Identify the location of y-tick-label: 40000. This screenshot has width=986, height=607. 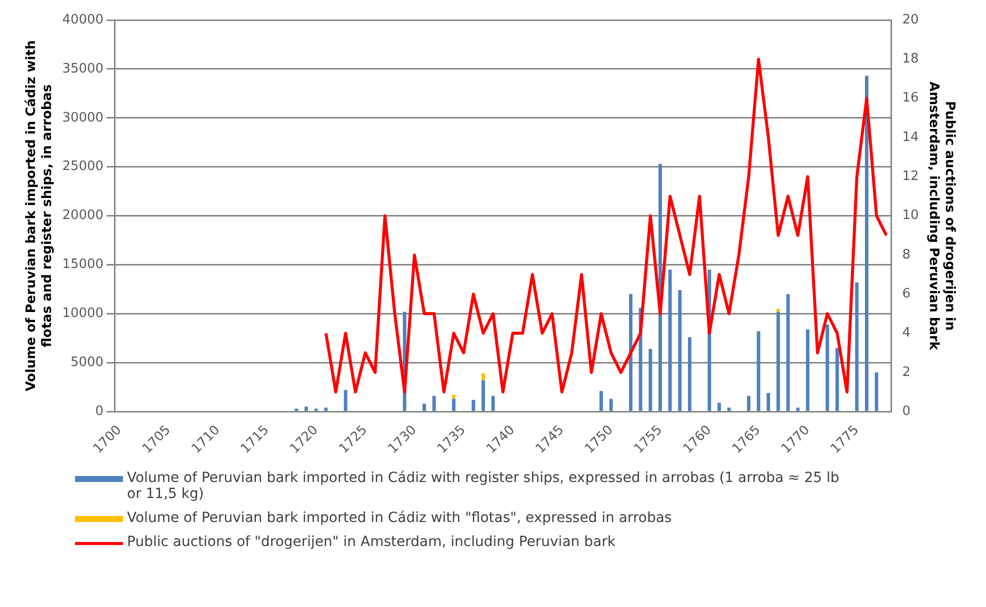
(83, 20).